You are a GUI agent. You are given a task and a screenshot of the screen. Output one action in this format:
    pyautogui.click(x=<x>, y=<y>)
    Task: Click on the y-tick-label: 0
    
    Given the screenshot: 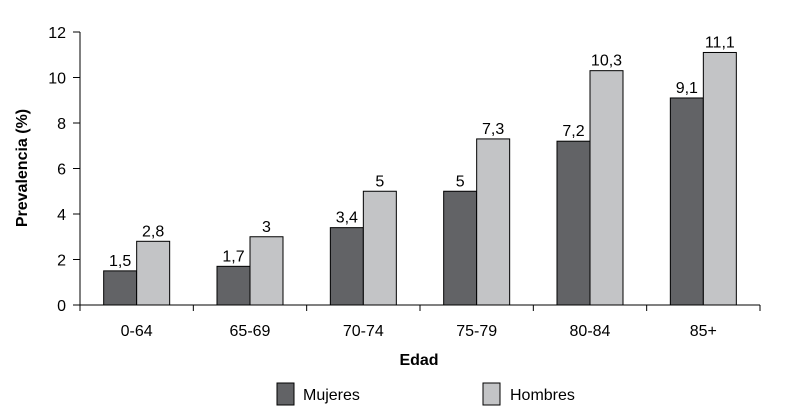 What is the action you would take?
    pyautogui.click(x=61, y=306)
    